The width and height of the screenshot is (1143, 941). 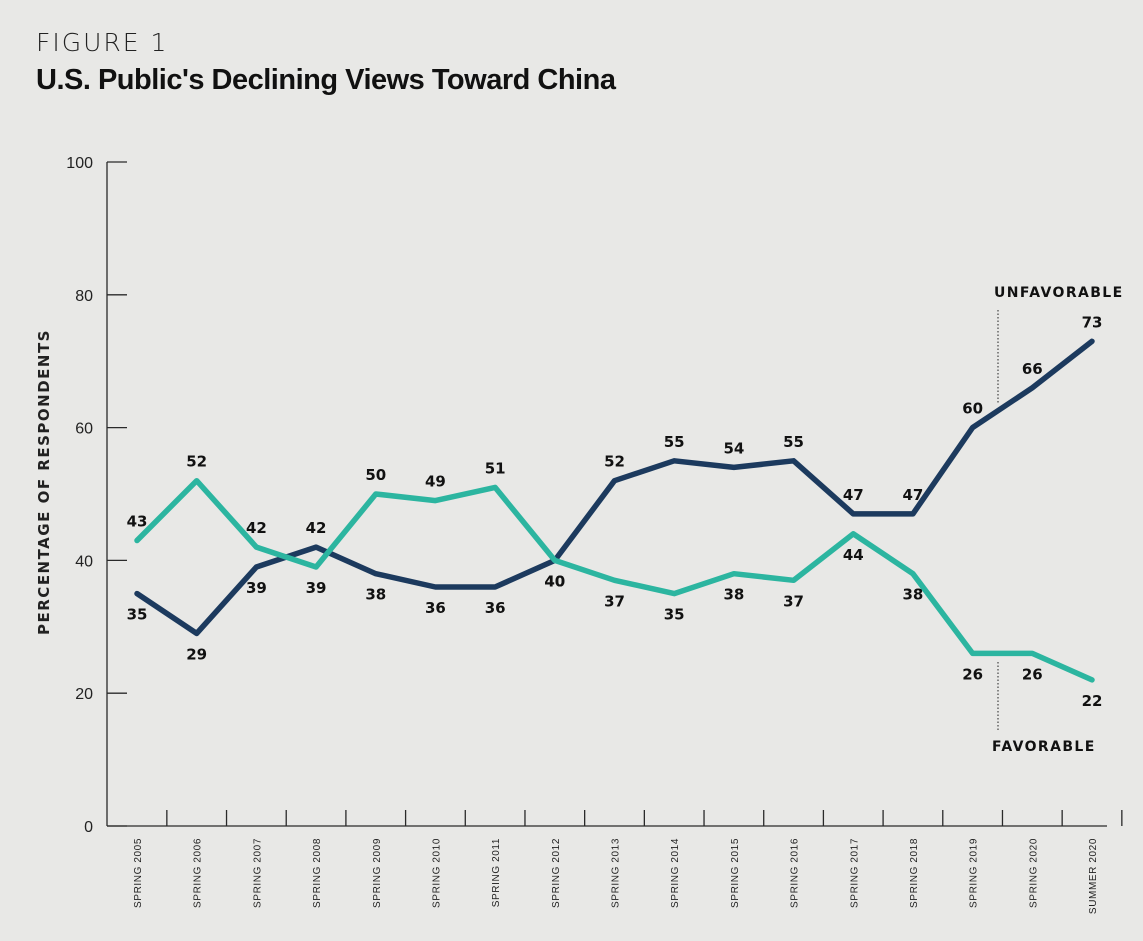 I want to click on unfavorable-data-label: 60, so click(x=972, y=409).